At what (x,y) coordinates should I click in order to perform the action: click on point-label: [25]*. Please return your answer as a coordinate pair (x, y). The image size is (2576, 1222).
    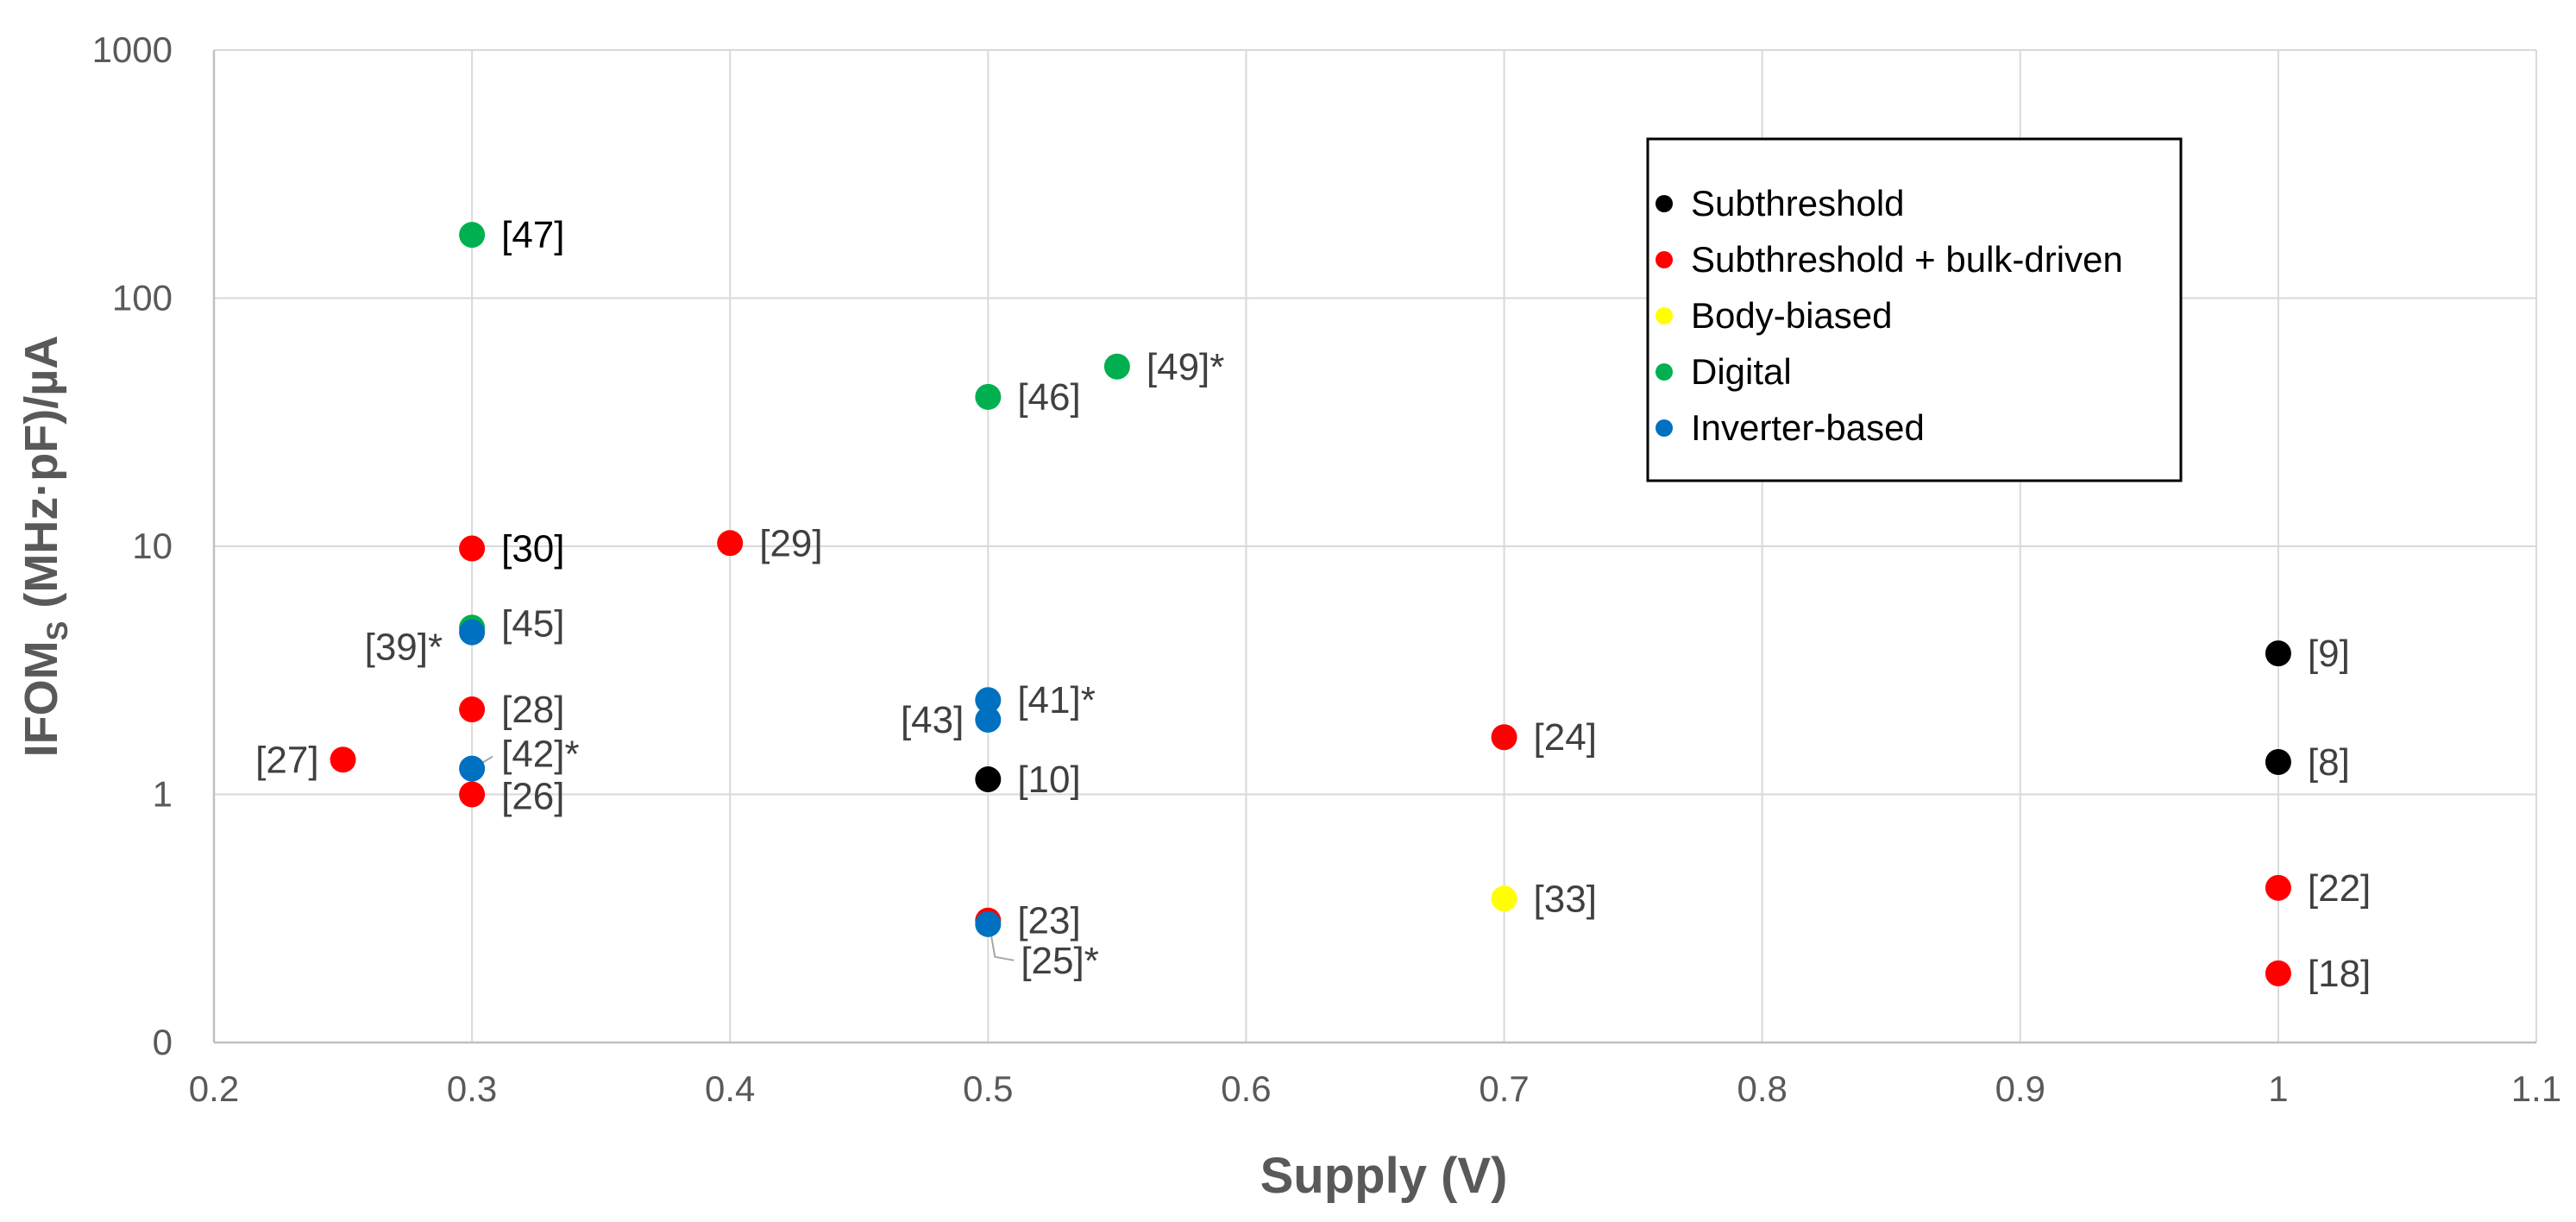
    Looking at the image, I should click on (1060, 961).